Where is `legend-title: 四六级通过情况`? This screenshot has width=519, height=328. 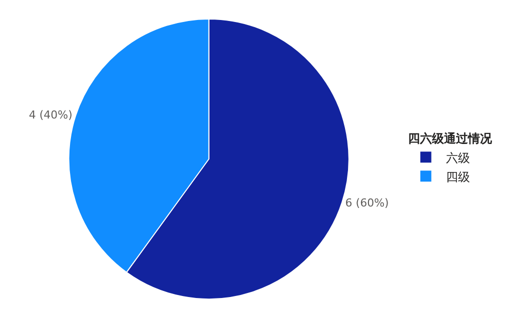
legend-title: 四六级通过情况 is located at coordinates (450, 139).